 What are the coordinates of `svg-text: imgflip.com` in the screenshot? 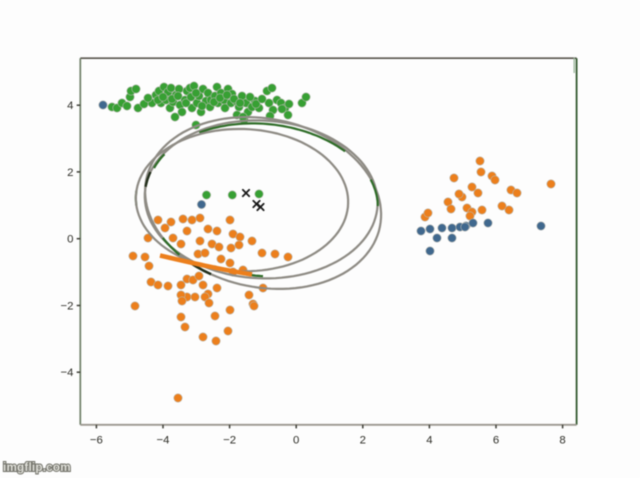 It's located at (37, 467).